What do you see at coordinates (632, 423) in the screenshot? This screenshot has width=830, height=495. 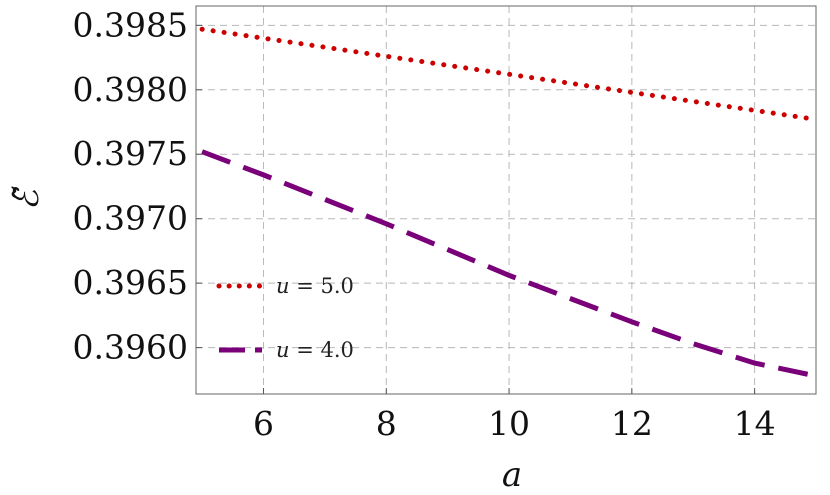 I see `x-tick-label: 12` at bounding box center [632, 423].